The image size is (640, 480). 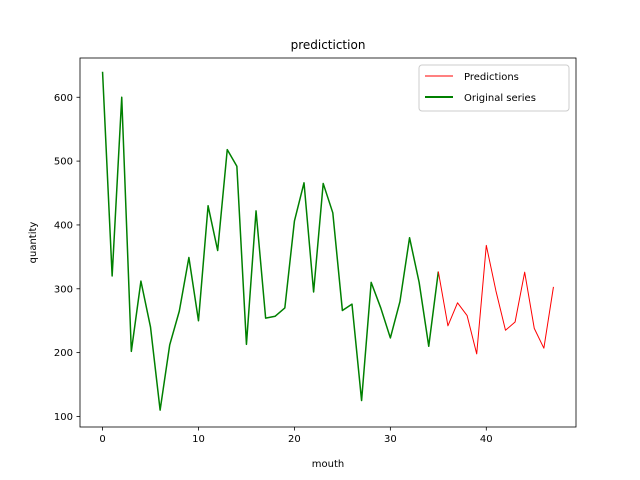 What do you see at coordinates (500, 98) in the screenshot?
I see `legend-label-original-series: Original series` at bounding box center [500, 98].